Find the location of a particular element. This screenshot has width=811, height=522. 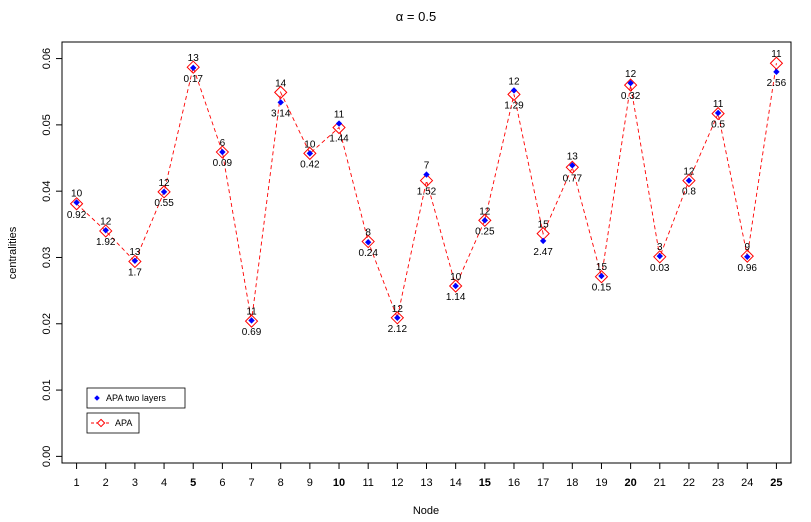

chart-title: α = 0.5 is located at coordinates (416, 16).